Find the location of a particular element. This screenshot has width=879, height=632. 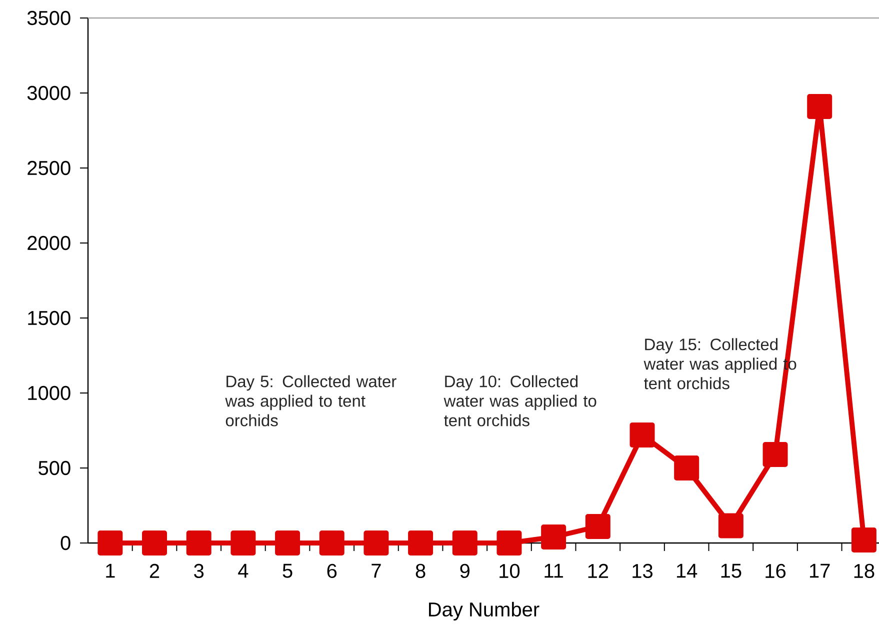

y-tick-label: 1500 is located at coordinates (49, 318).